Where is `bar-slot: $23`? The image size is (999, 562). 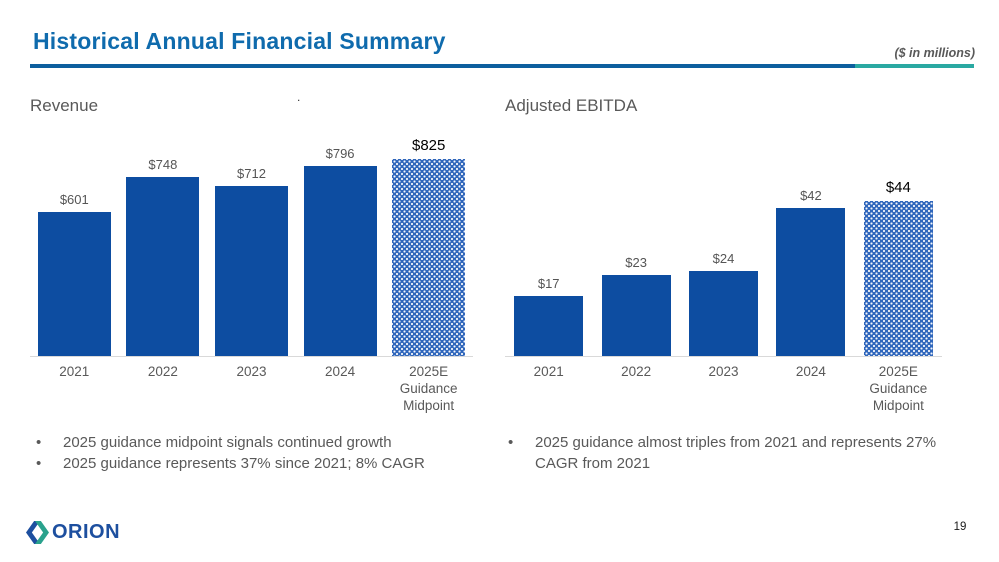
bar-slot: $23 is located at coordinates (635, 237).